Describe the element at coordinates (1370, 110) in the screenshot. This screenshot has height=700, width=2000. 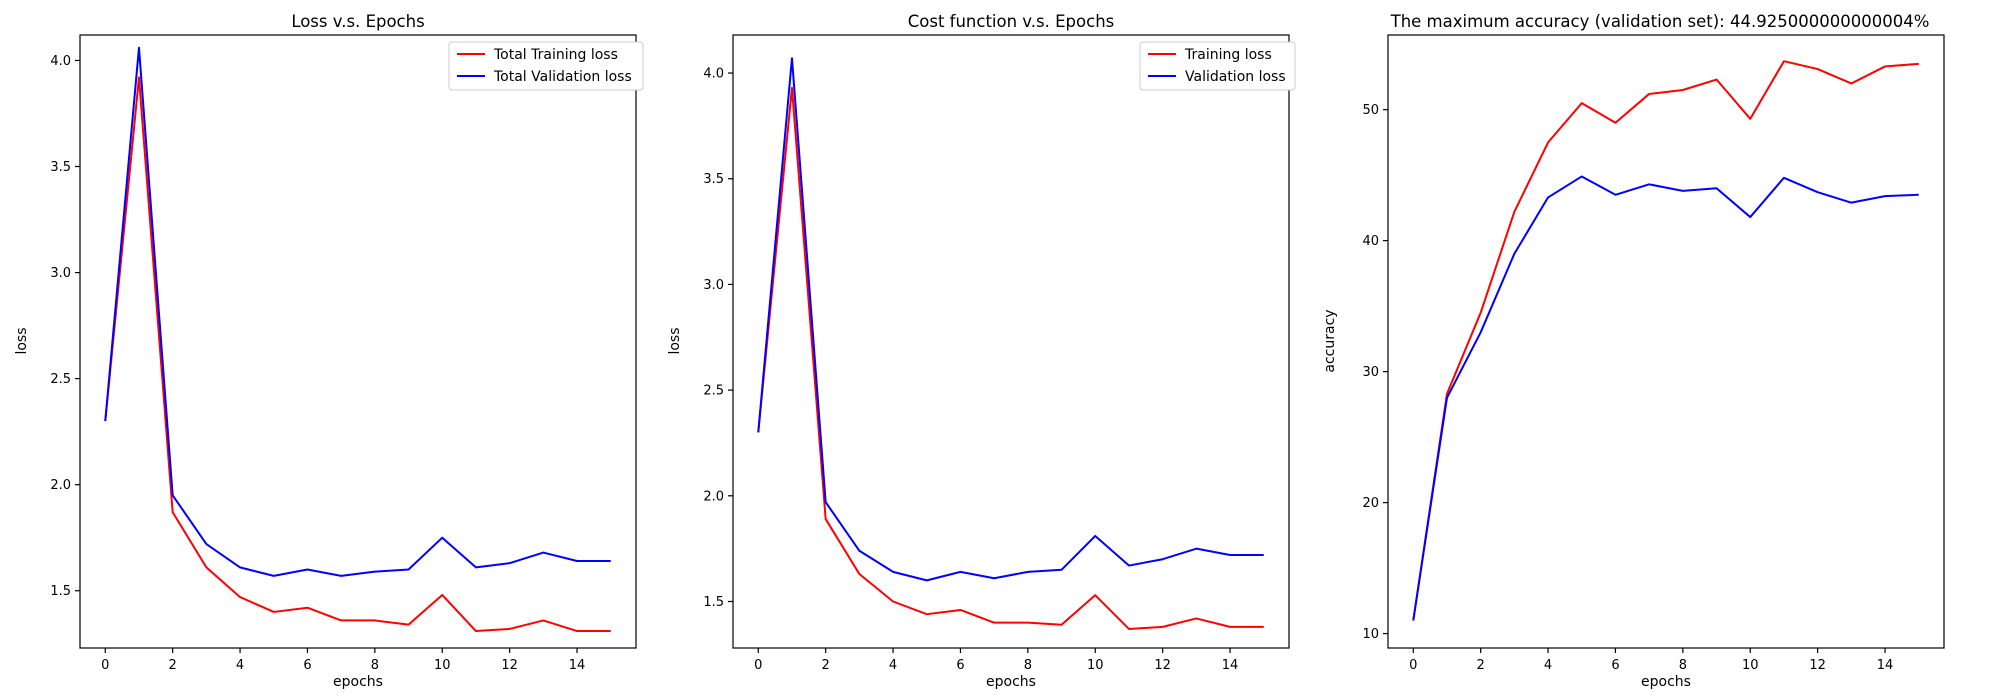
I see `y-tick-label: 50` at that location.